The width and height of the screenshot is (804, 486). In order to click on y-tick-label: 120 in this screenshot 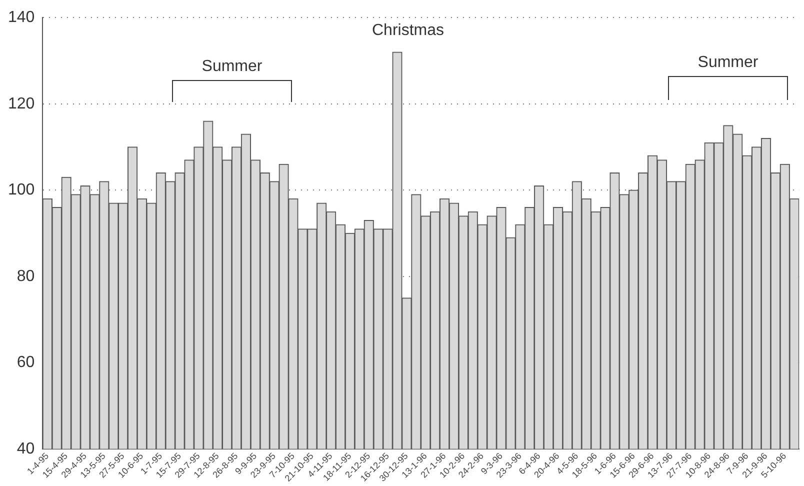, I will do `click(21, 103)`.